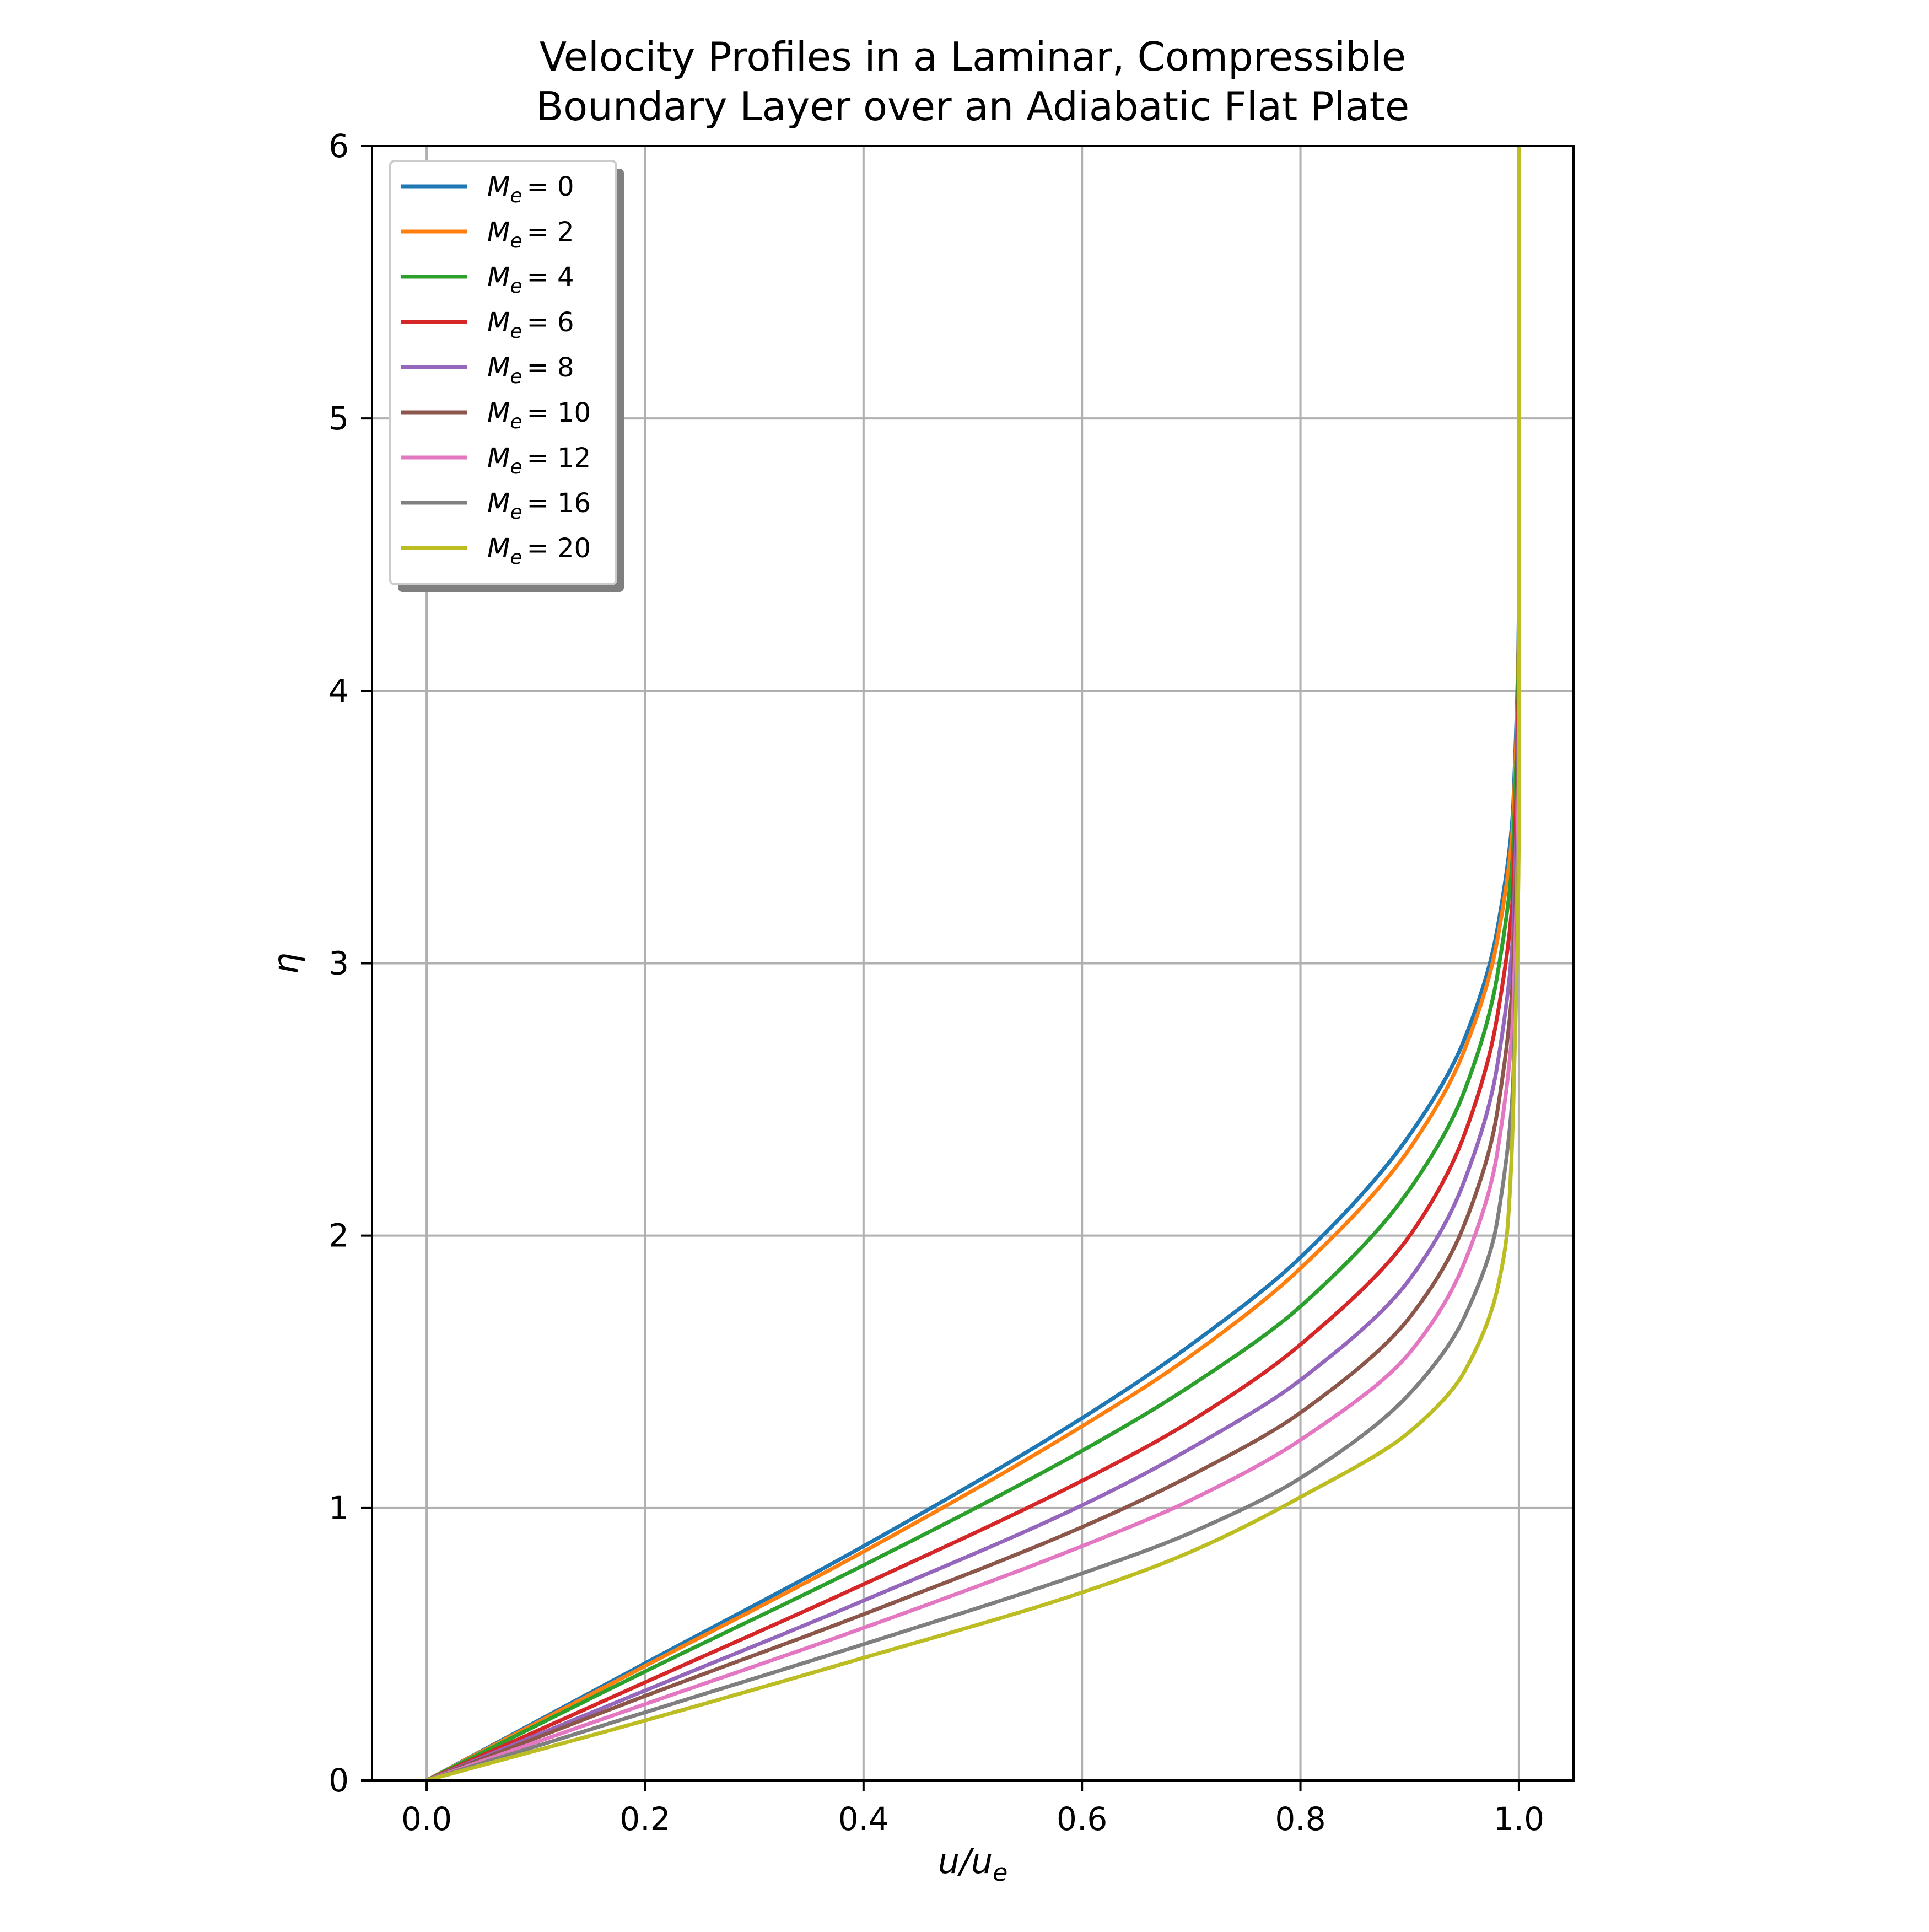 The height and width of the screenshot is (1932, 1929). I want to click on y-tick-label-2: 2, so click(339, 1236).